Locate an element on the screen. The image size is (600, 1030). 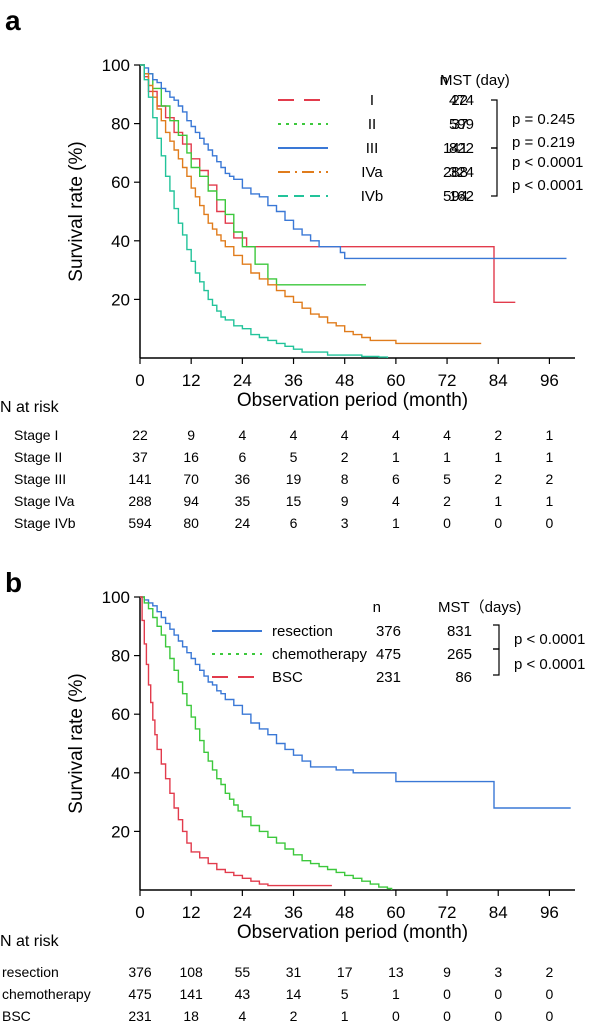
p-value-label: p = 0.219 is located at coordinates (543, 142).